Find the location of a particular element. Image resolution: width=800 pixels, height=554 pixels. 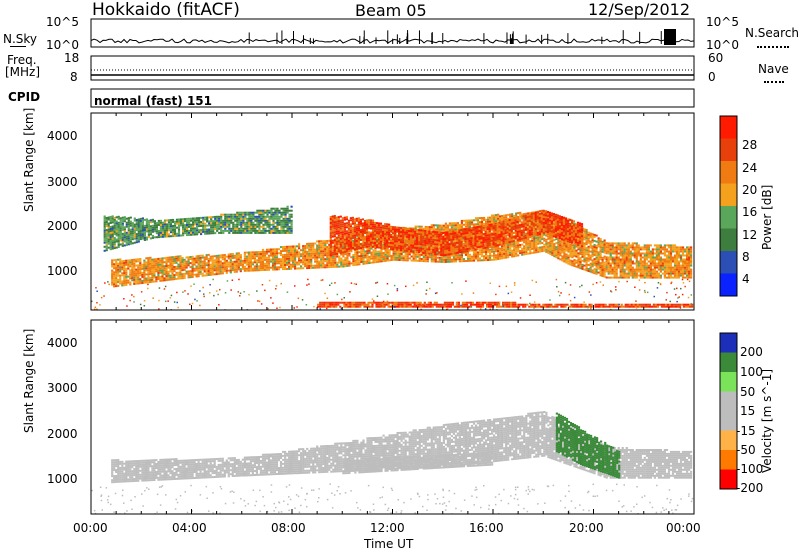

vel-cb-tick-m50: -50 is located at coordinates (746, 450).